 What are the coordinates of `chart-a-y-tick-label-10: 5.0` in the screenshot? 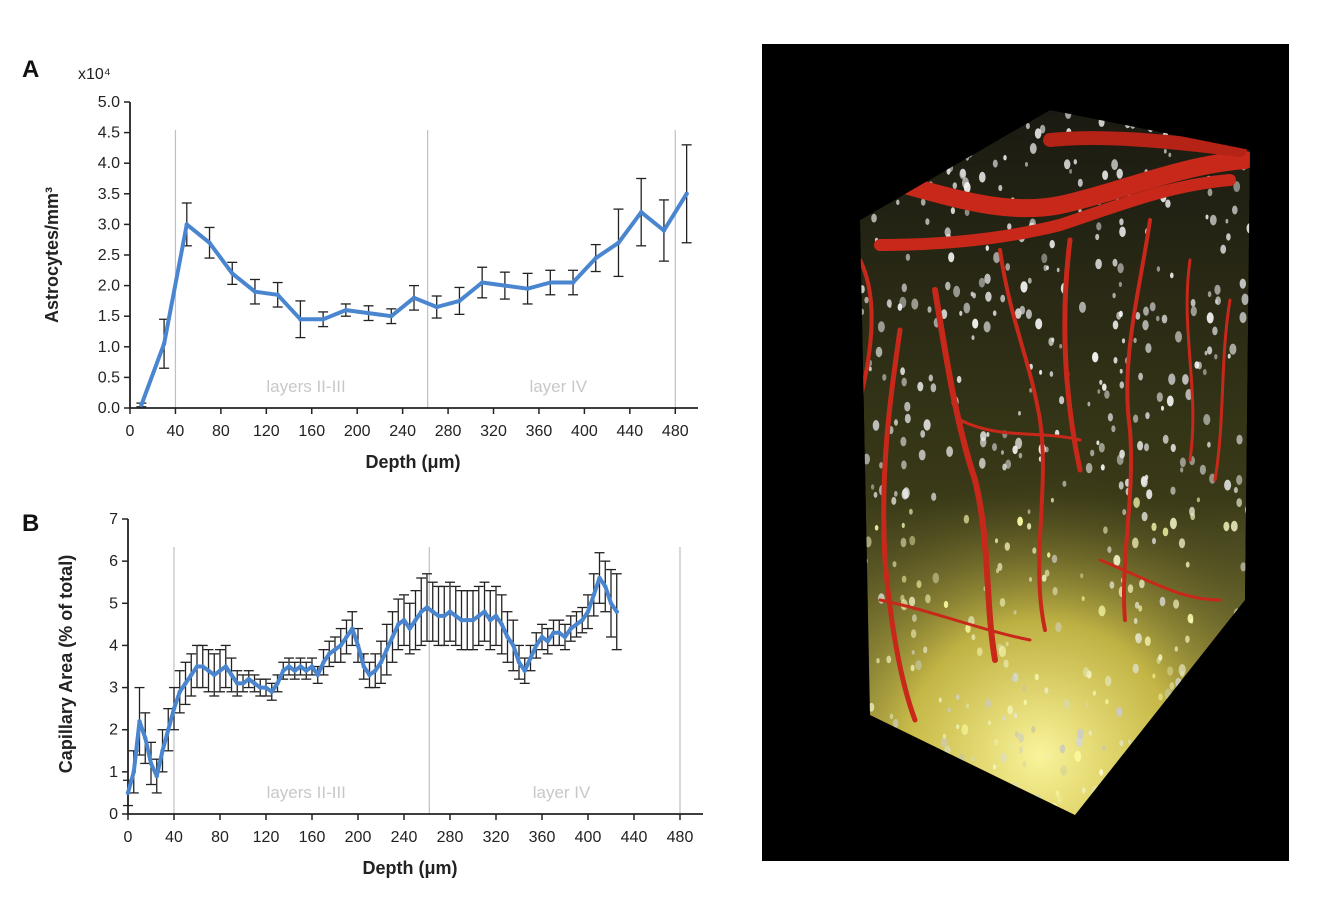 It's located at (109, 102).